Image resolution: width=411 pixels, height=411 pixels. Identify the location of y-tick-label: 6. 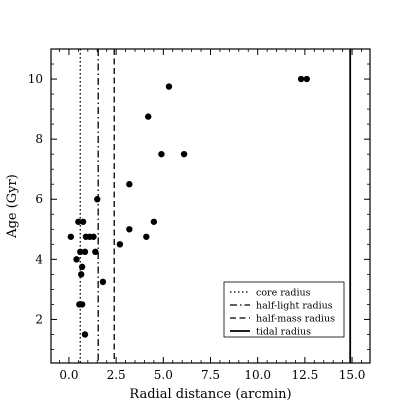
(39, 199).